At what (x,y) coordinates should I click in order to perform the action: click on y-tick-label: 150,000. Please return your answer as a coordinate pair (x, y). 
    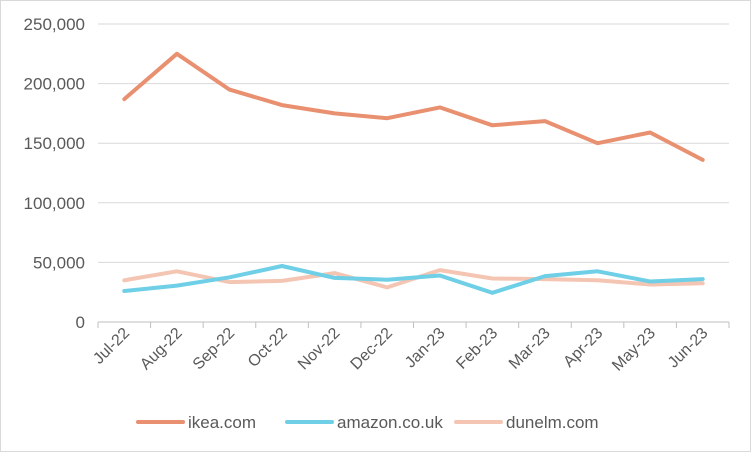
    Looking at the image, I should click on (54, 143).